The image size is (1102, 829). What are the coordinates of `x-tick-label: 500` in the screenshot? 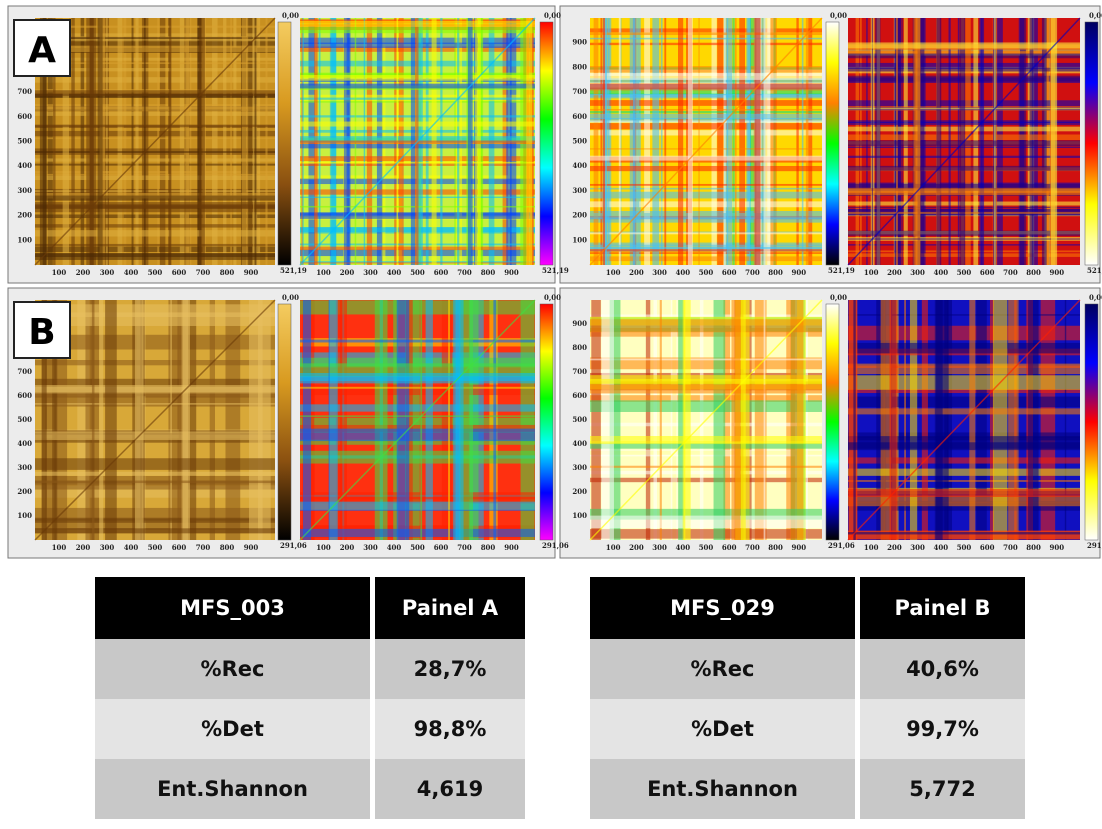 It's located at (964, 547).